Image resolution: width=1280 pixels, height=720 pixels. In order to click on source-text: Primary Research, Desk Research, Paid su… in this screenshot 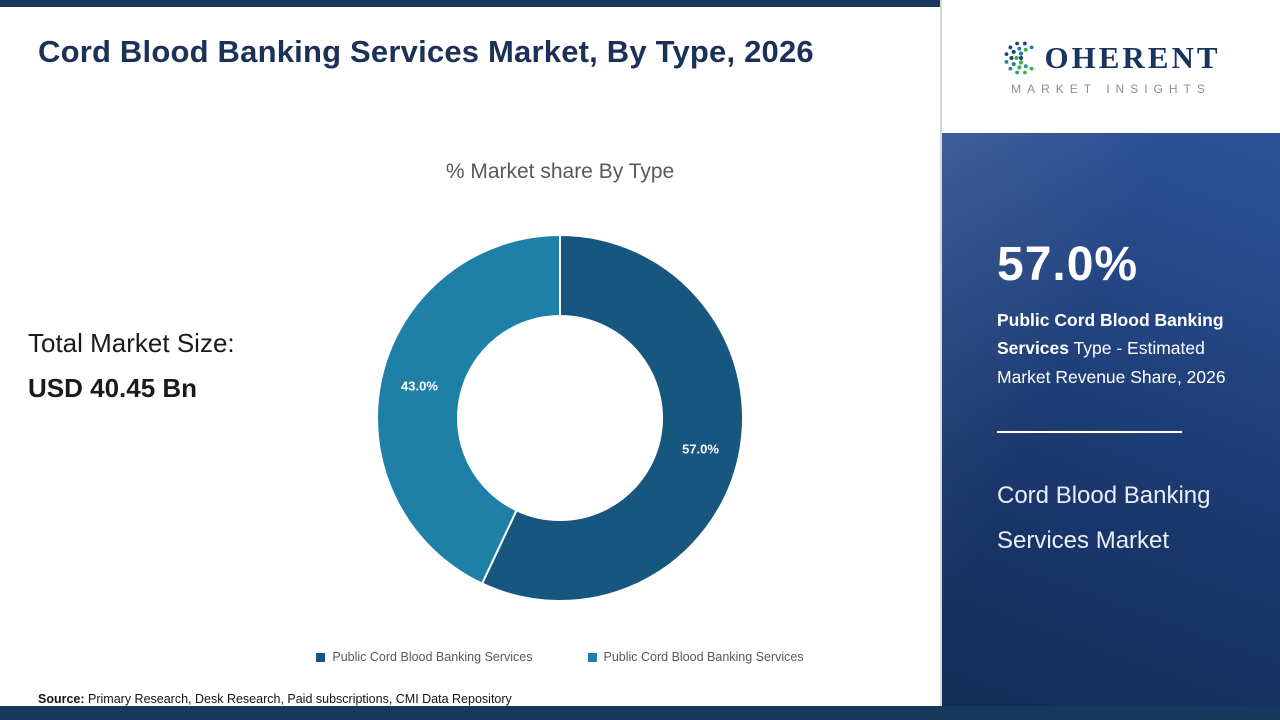, I will do `click(298, 699)`.